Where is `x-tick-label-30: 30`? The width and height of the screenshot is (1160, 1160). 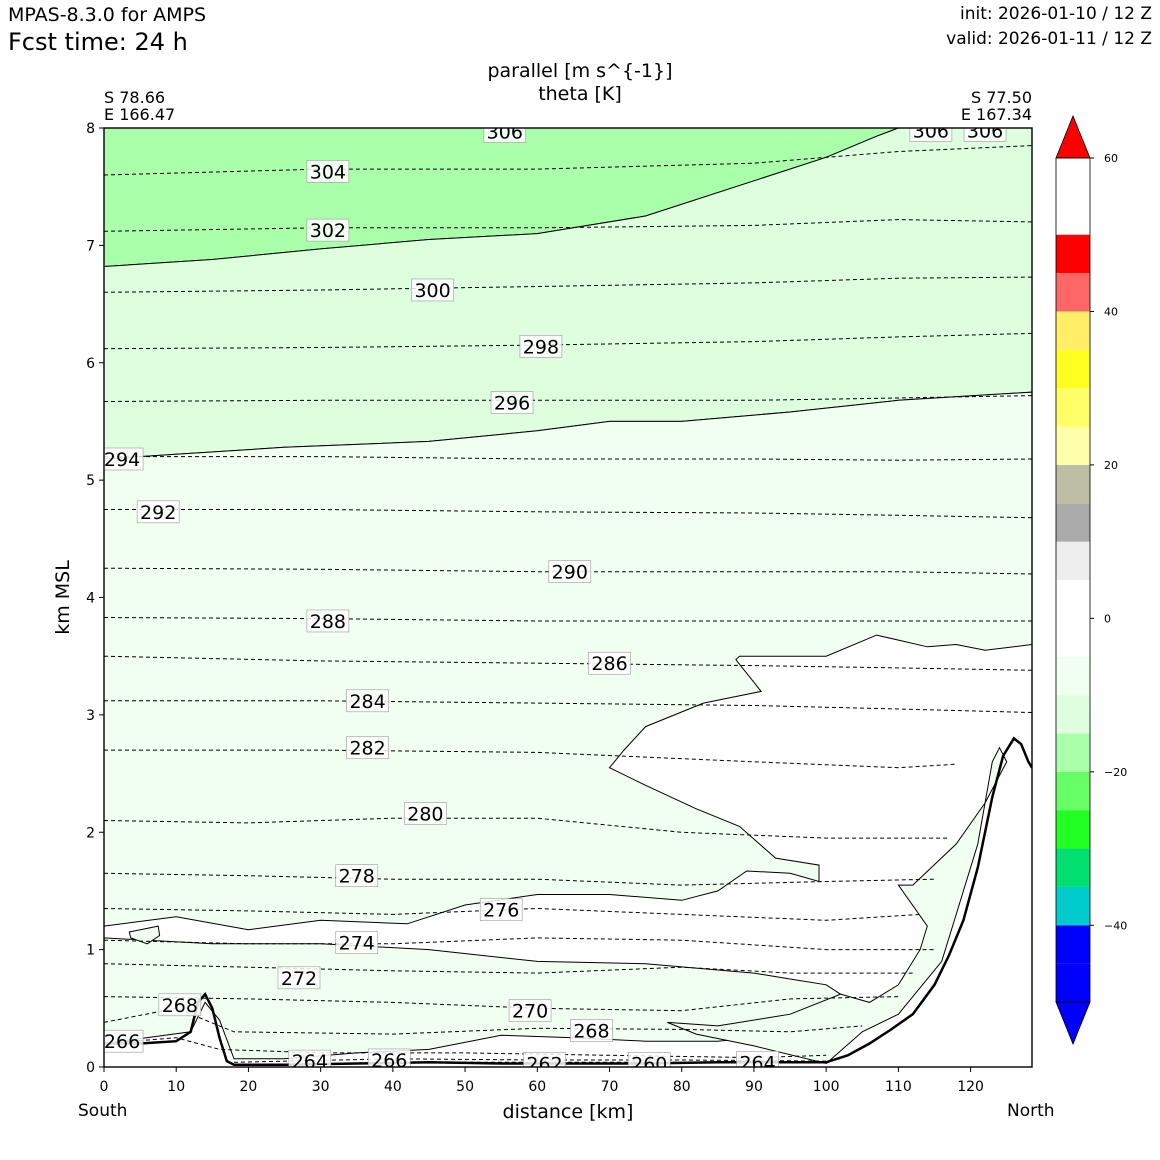 x-tick-label-30: 30 is located at coordinates (321, 1087).